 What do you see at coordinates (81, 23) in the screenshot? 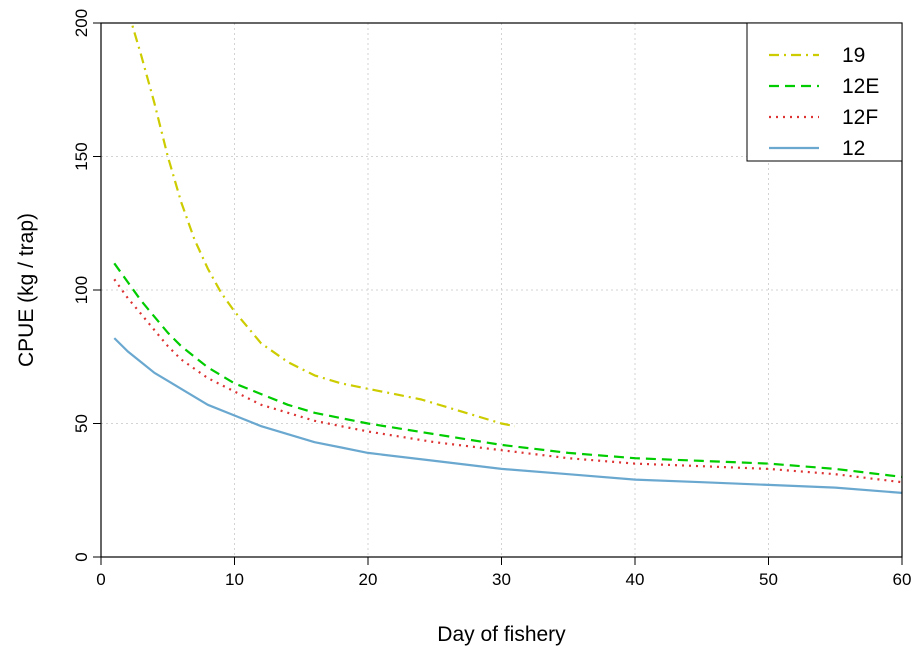
I see `y-tick-label: 200` at bounding box center [81, 23].